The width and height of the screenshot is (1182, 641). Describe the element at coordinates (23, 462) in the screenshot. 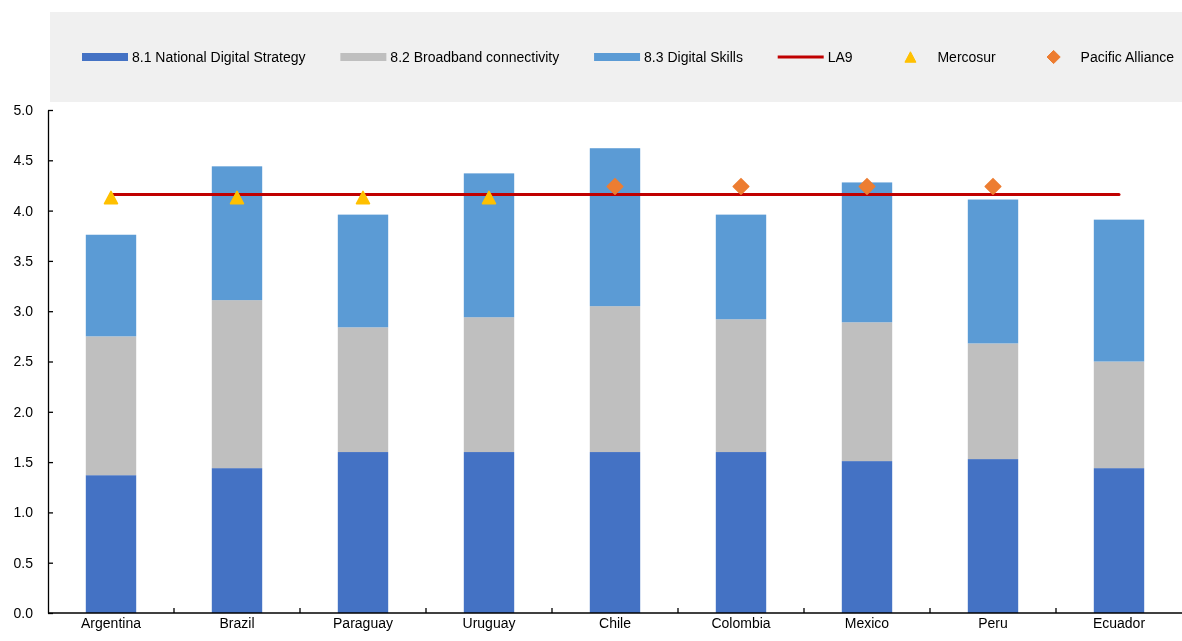

I see `y-tick-label: 1.5` at that location.